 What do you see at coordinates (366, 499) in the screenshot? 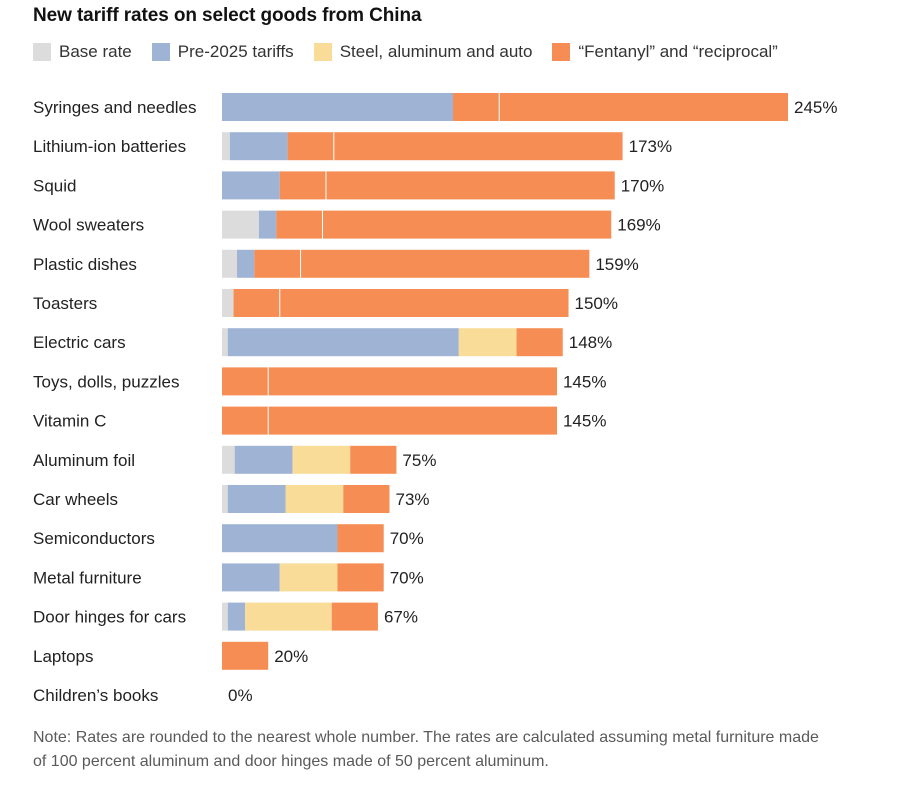
I see `bar-segment-car-wheels-fentanyl-and-reciprocal` at bounding box center [366, 499].